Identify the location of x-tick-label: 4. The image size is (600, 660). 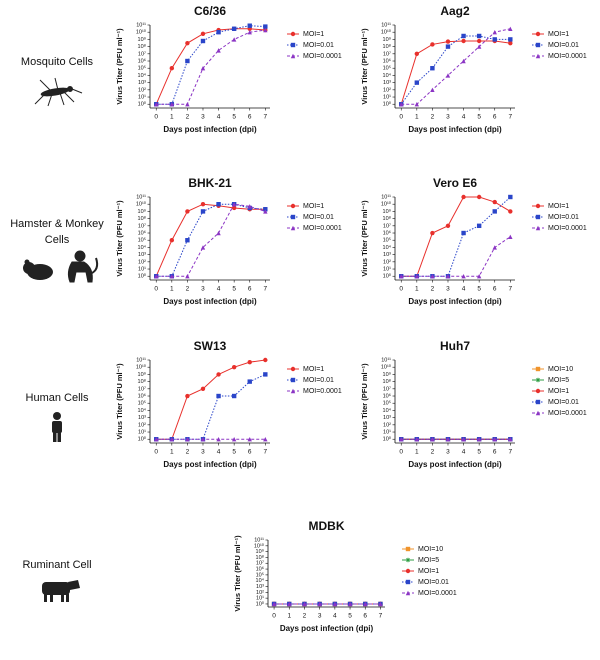
(219, 289).